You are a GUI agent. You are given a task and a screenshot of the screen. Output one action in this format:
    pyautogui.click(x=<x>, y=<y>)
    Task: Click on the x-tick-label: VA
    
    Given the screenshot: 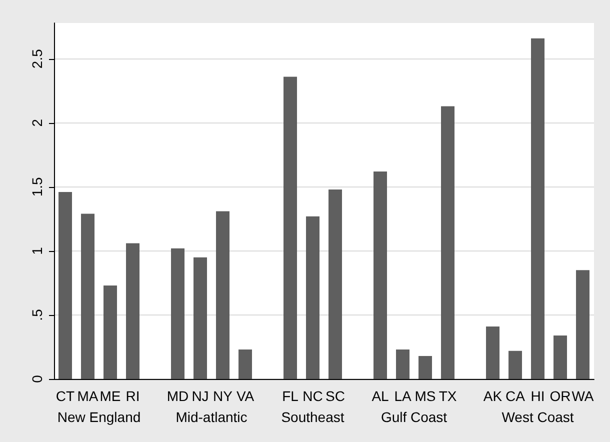 What is the action you would take?
    pyautogui.click(x=245, y=396)
    